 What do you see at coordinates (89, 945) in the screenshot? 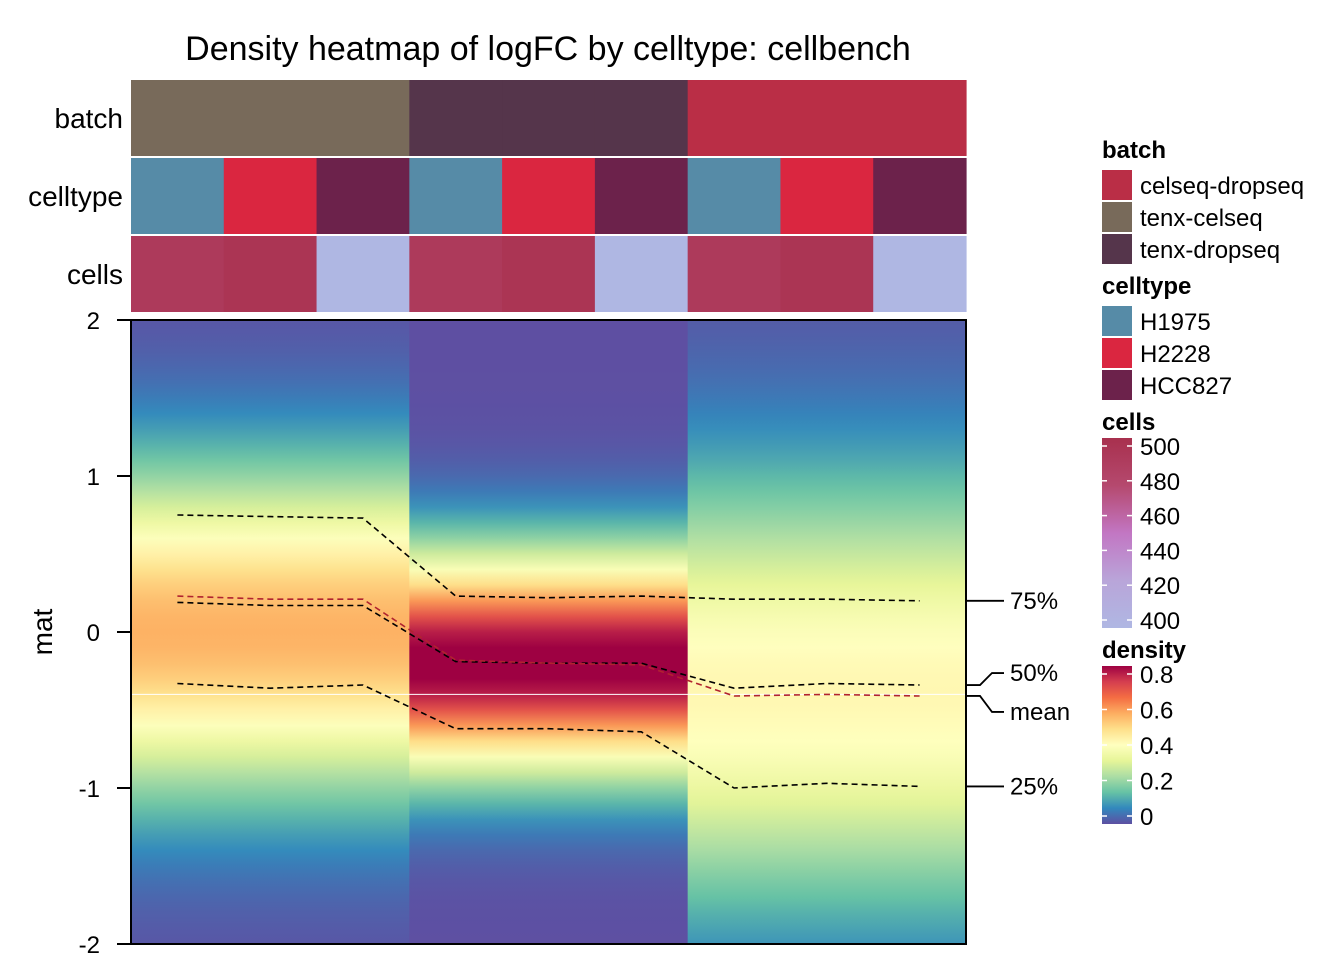
I see `y-tick-label: -2` at bounding box center [89, 945].